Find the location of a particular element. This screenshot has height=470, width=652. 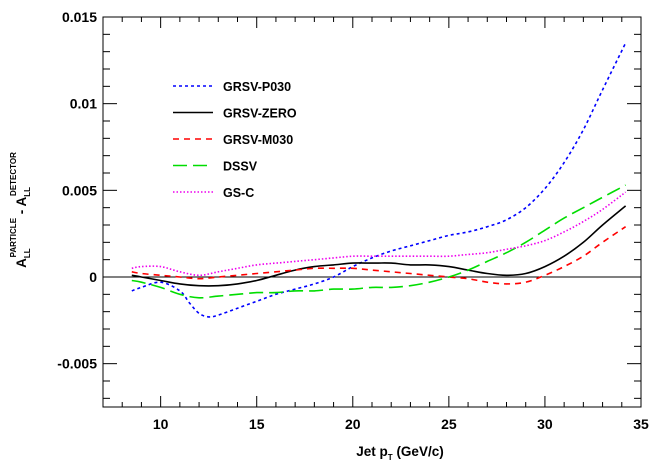

legend-label-grsv-m030: GRSV-M030 is located at coordinates (258, 140).